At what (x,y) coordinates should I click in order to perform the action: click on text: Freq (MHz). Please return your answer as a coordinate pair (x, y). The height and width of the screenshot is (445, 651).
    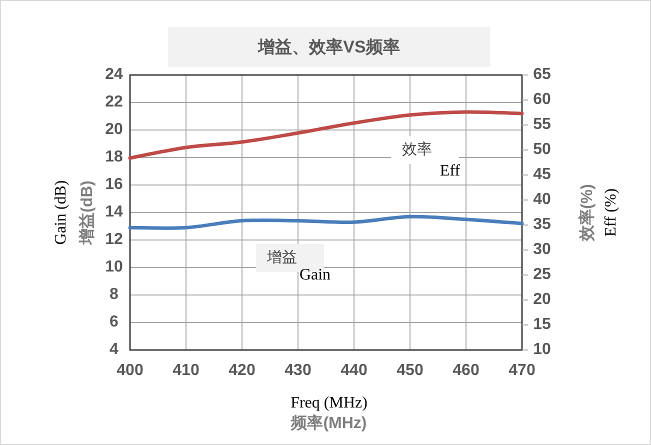
    Looking at the image, I should click on (329, 403).